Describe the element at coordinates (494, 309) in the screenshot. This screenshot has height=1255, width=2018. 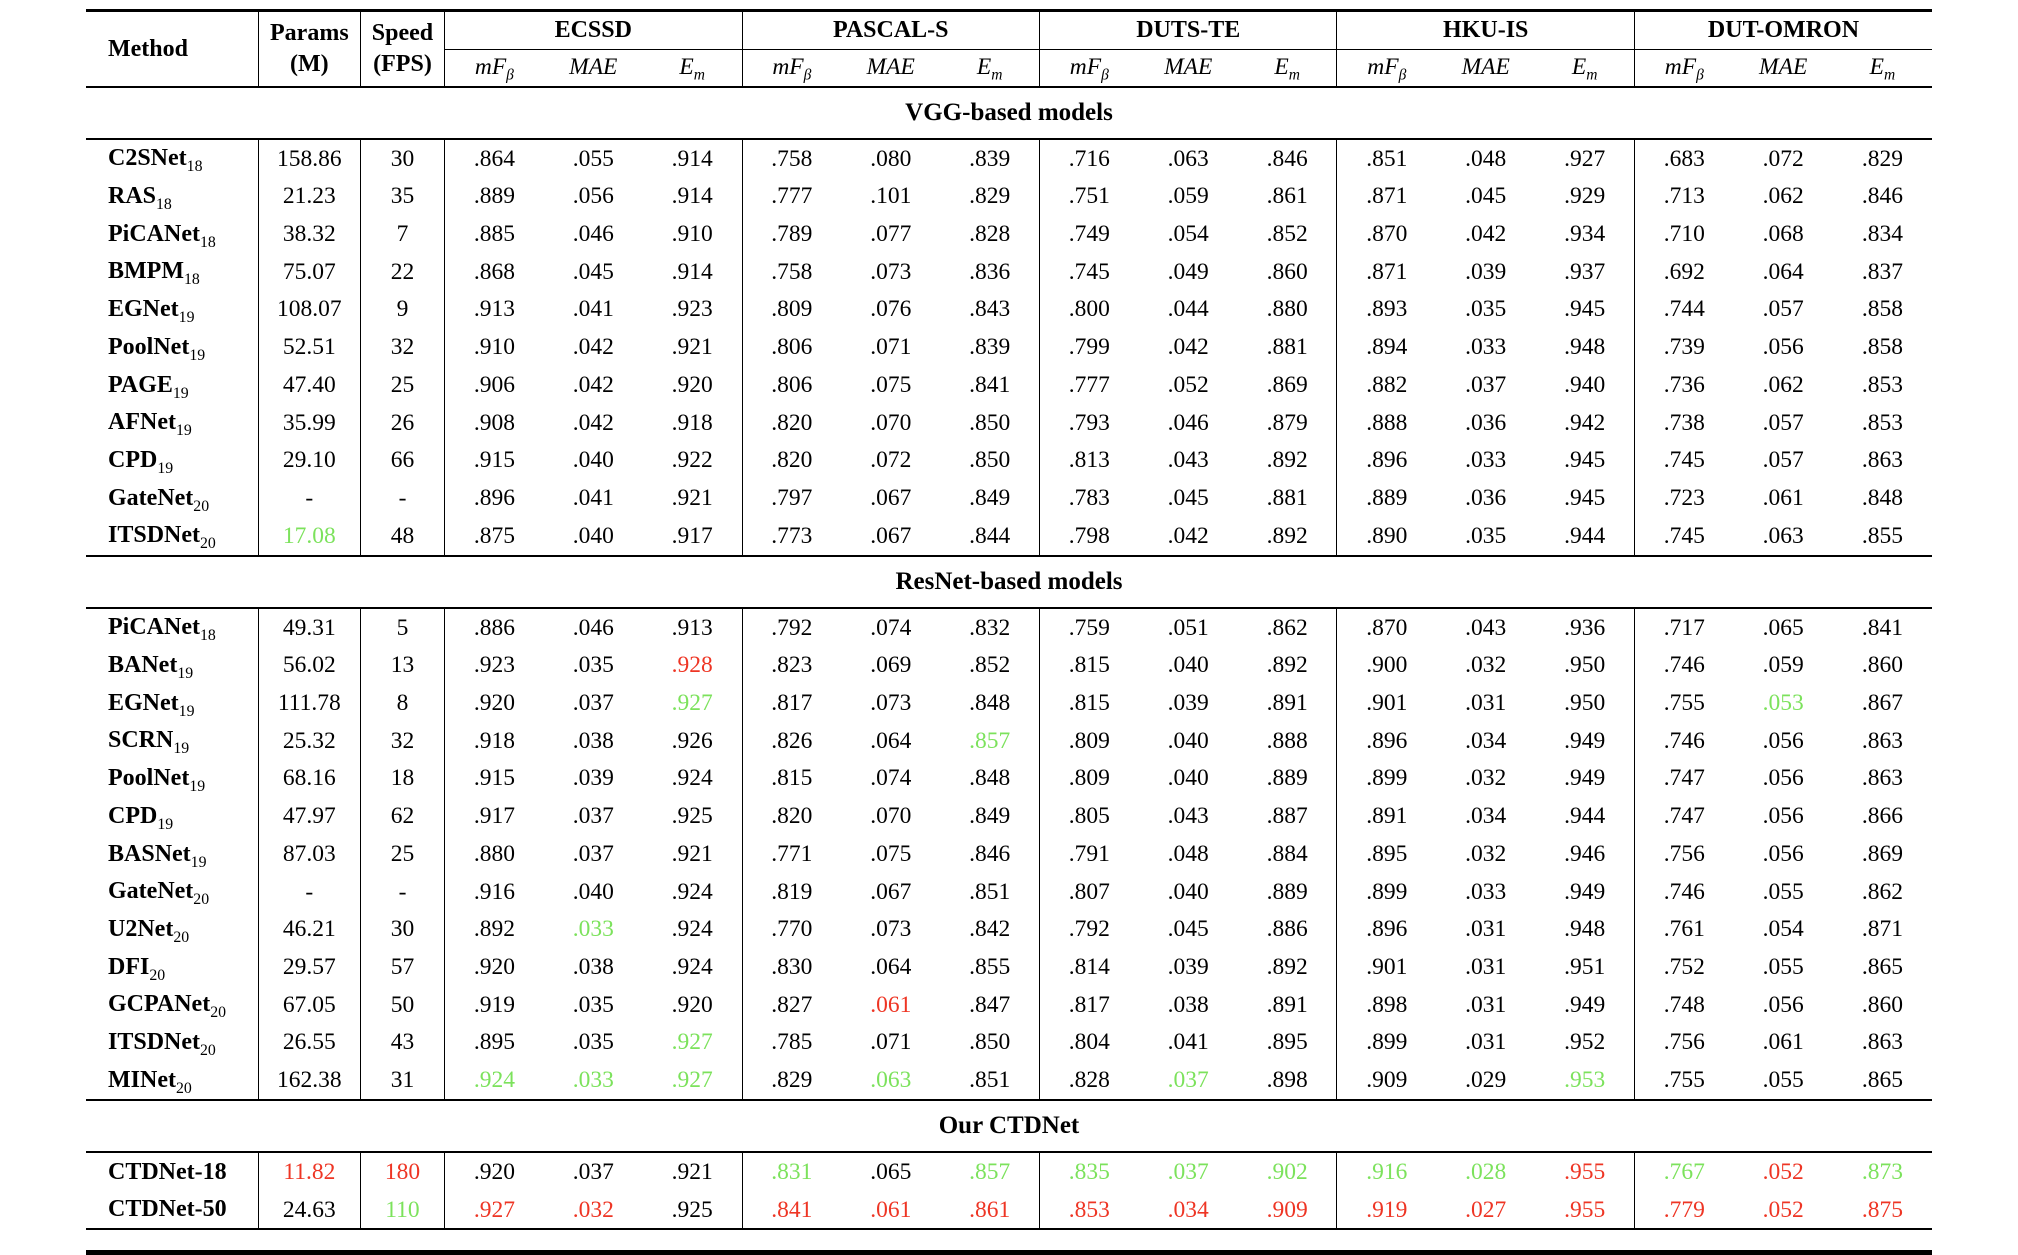
I see `metric-value: .913` at that location.